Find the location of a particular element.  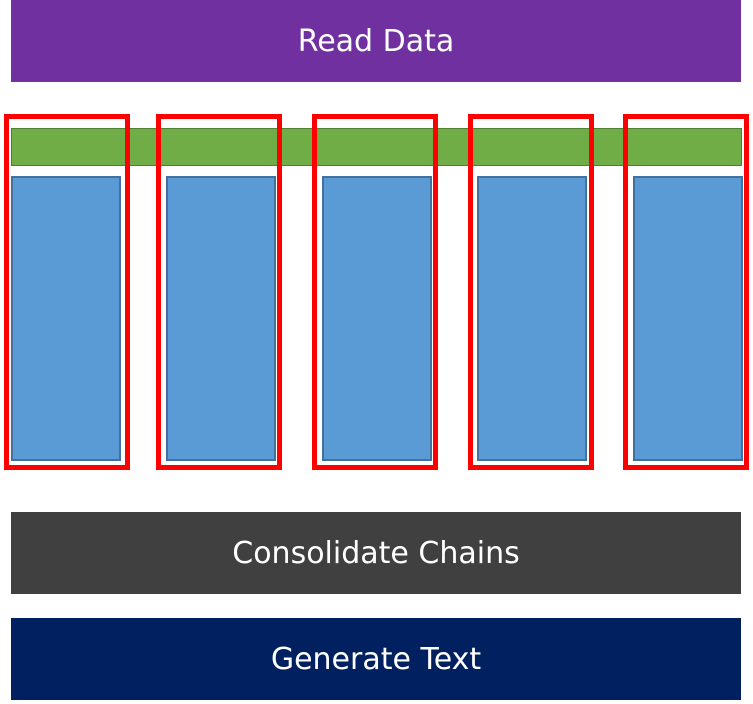

read-data-label: Read Data is located at coordinates (376, 41).